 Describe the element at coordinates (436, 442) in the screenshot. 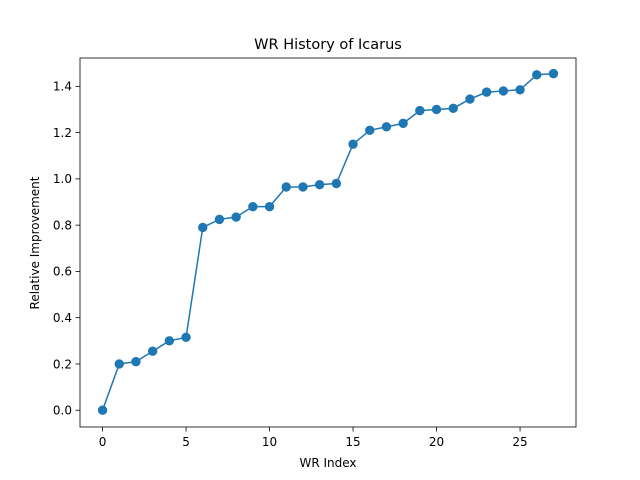

I see `x-tick-label: 20` at that location.